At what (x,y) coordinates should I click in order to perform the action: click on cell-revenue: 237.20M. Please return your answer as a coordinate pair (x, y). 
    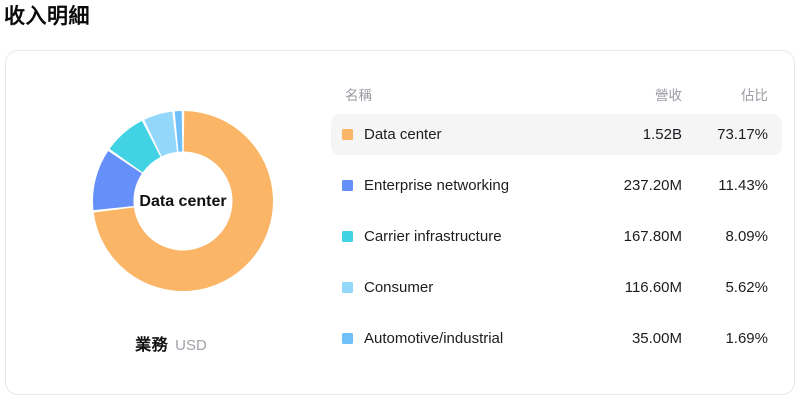
    Looking at the image, I should click on (652, 185).